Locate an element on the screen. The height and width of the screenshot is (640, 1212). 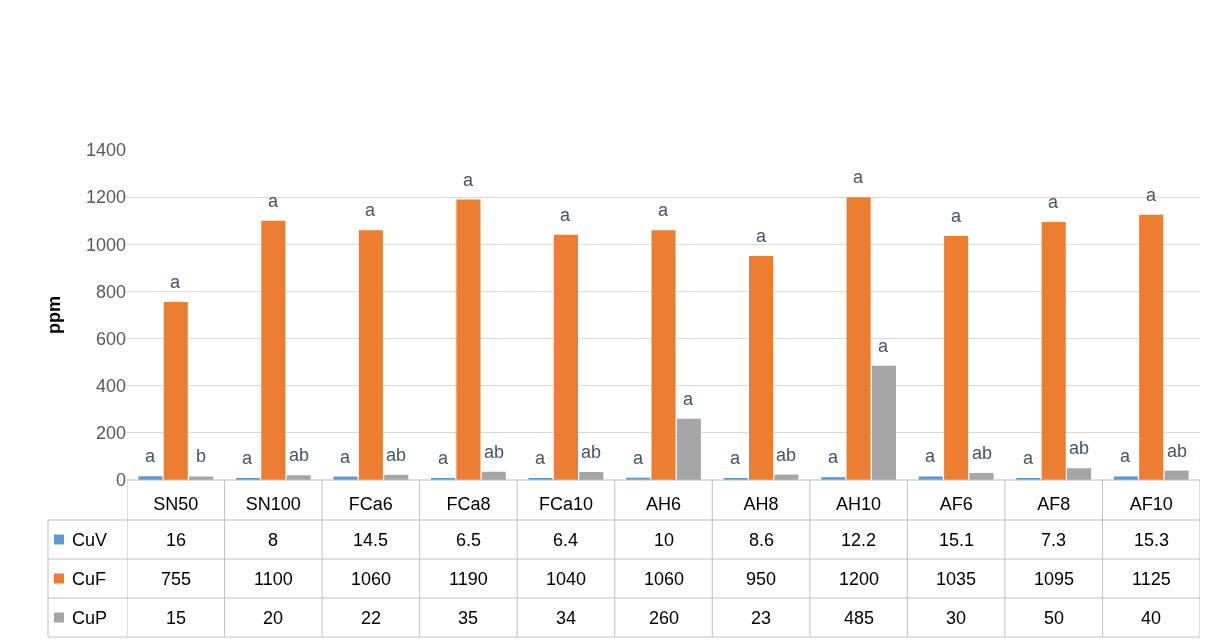
data-label: 34 is located at coordinates (566, 618).